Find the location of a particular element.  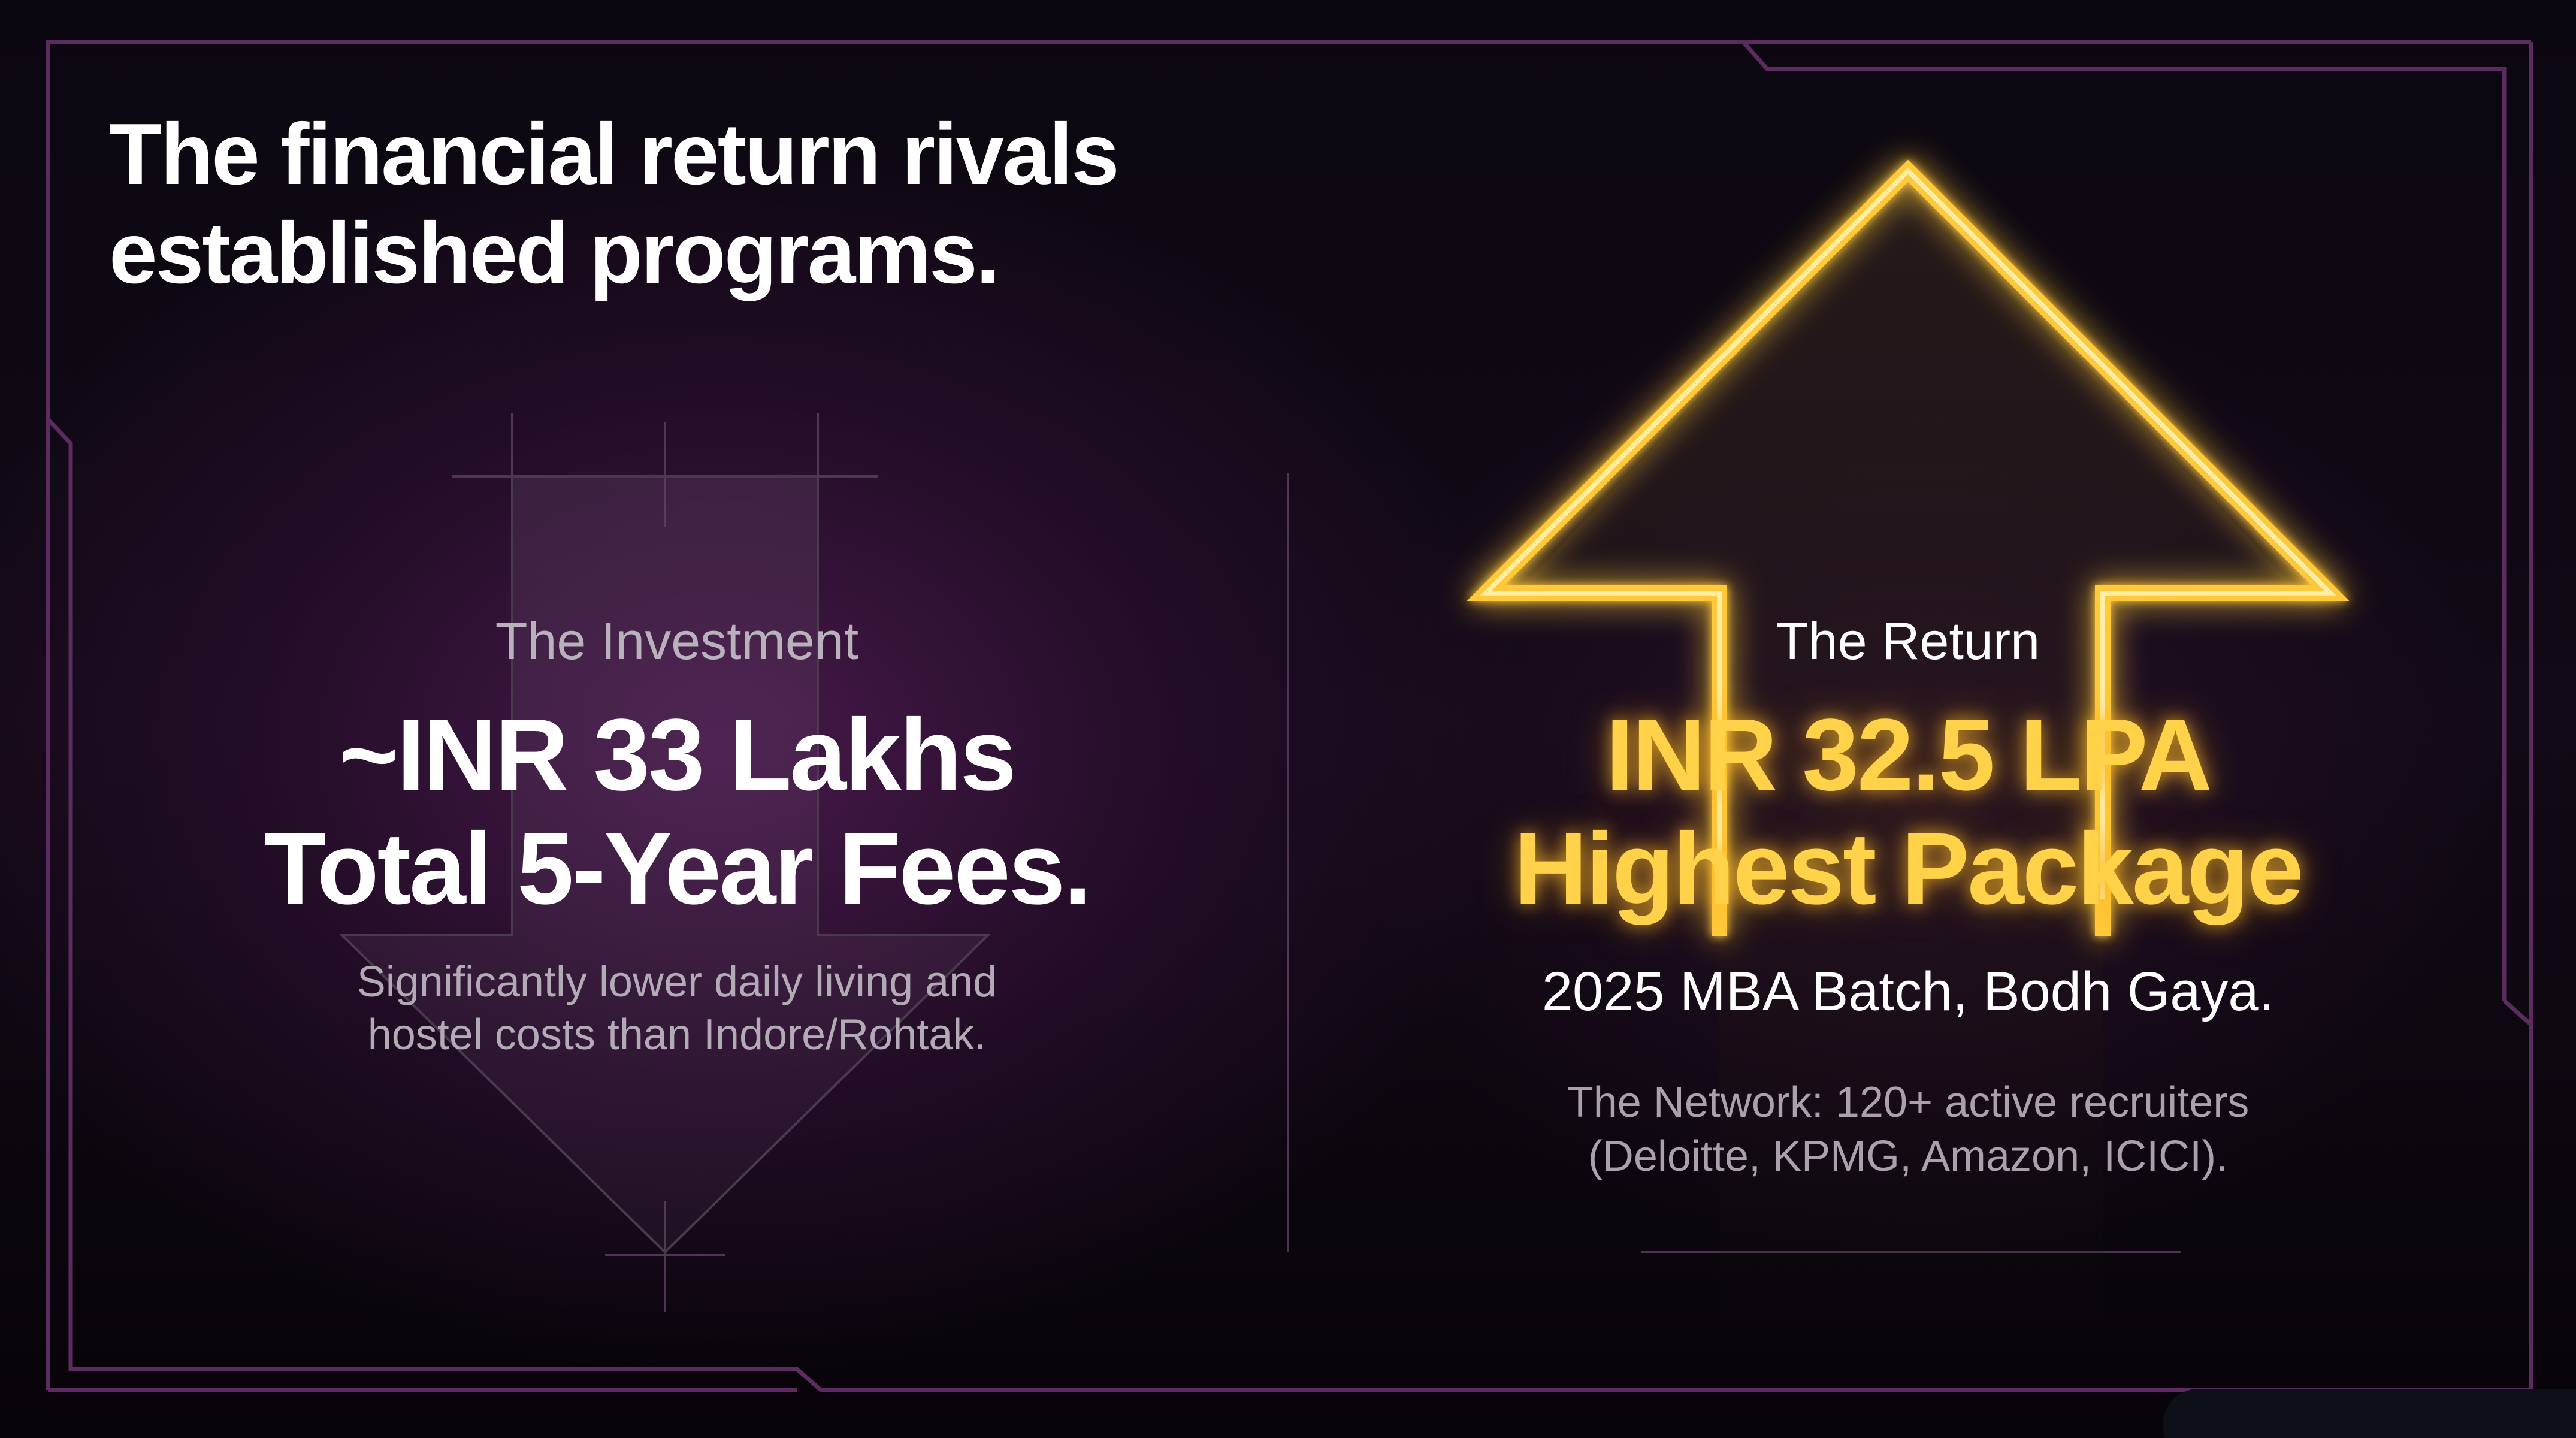

return-network-line-2: (Deloitte, KPMG, Amazon, ICICI). is located at coordinates (1908, 1156).